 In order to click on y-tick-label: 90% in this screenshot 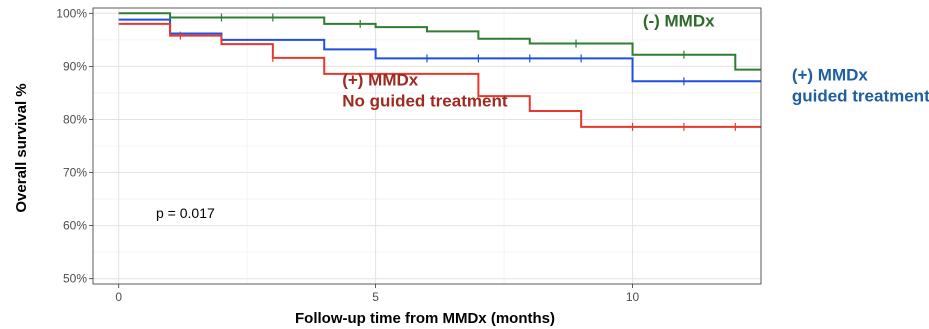, I will do `click(75, 66)`.